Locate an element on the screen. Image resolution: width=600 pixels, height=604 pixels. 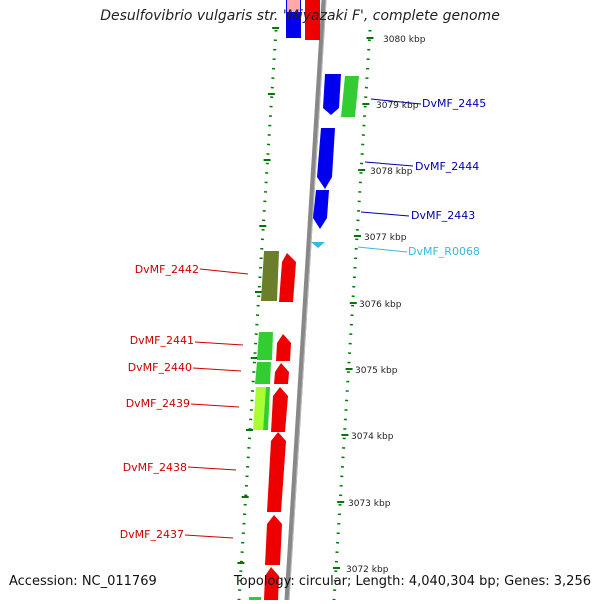
gene-dvmf-2442-red is located at coordinates (287, 277).